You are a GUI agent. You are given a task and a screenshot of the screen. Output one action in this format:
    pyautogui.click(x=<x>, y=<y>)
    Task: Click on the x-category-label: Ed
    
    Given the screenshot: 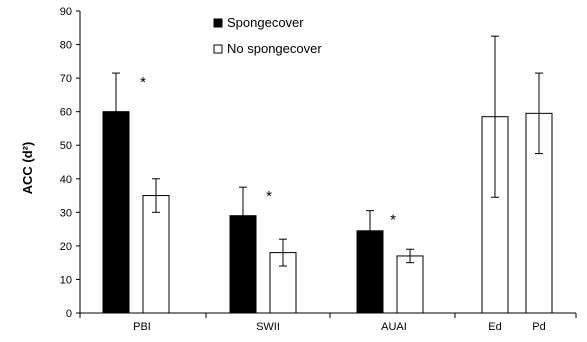 What is the action you would take?
    pyautogui.click(x=494, y=327)
    